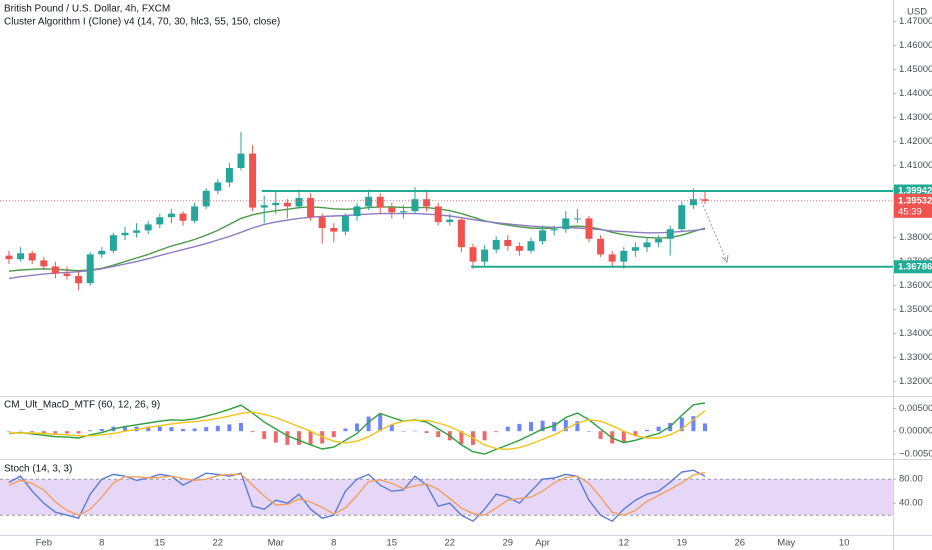  Describe the element at coordinates (915, 285) in the screenshot. I see `y-tick-label: 1.36000` at that location.